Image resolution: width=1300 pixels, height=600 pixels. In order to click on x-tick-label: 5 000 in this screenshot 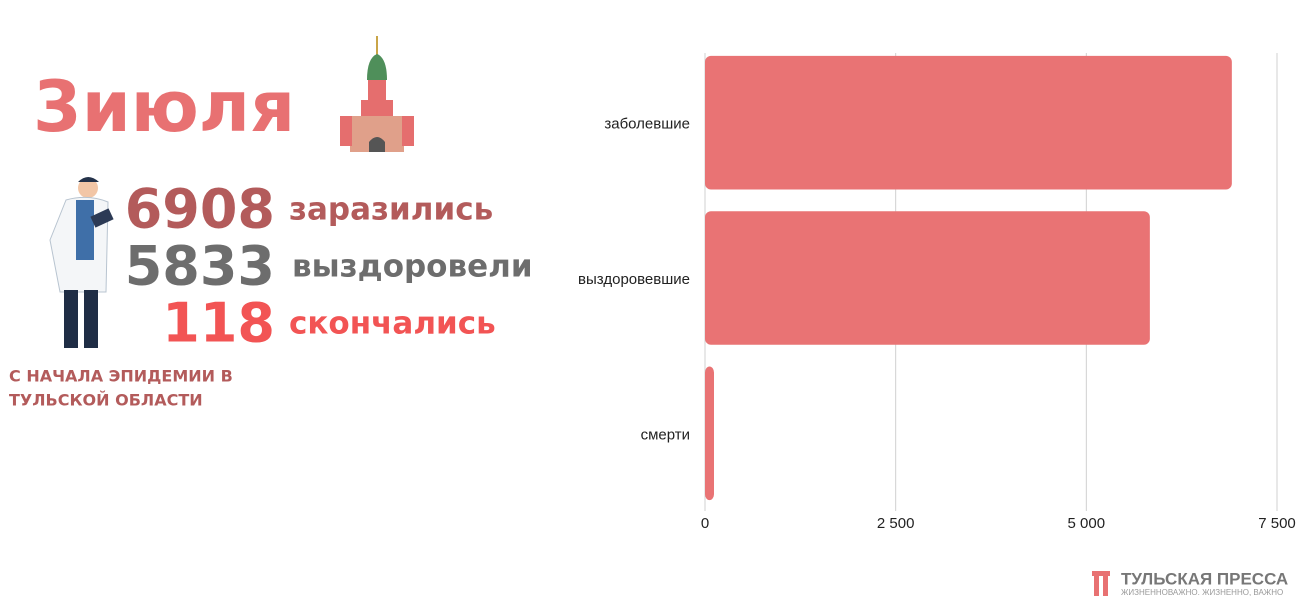, I will do `click(1087, 523)`.